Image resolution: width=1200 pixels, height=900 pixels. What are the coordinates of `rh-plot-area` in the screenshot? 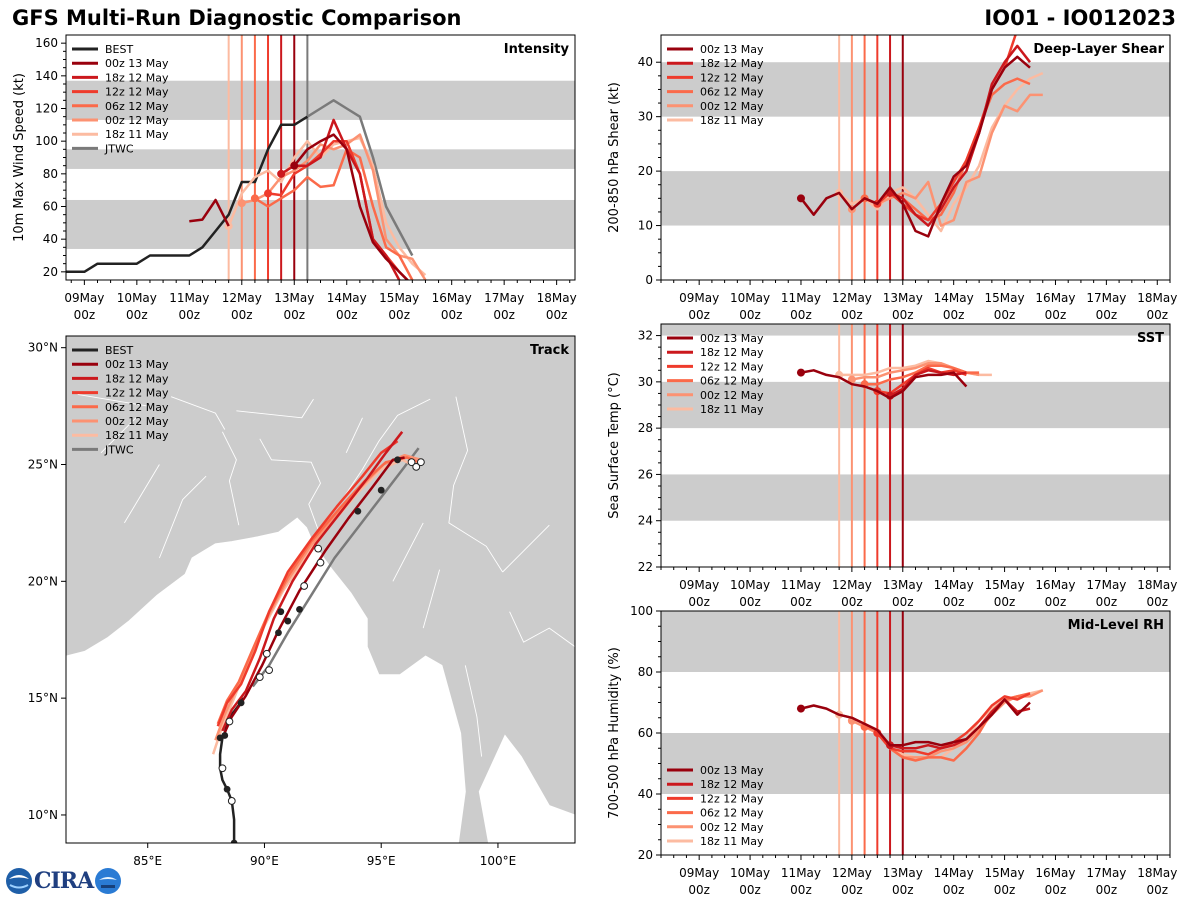 It's located at (915, 733).